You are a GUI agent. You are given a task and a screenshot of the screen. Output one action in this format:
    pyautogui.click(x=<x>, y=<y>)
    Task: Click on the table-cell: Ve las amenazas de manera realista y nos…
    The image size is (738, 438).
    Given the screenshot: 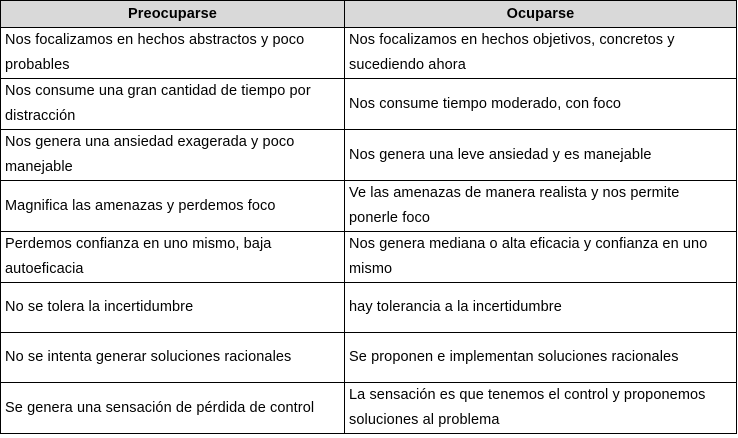 What is the action you would take?
    pyautogui.click(x=540, y=206)
    